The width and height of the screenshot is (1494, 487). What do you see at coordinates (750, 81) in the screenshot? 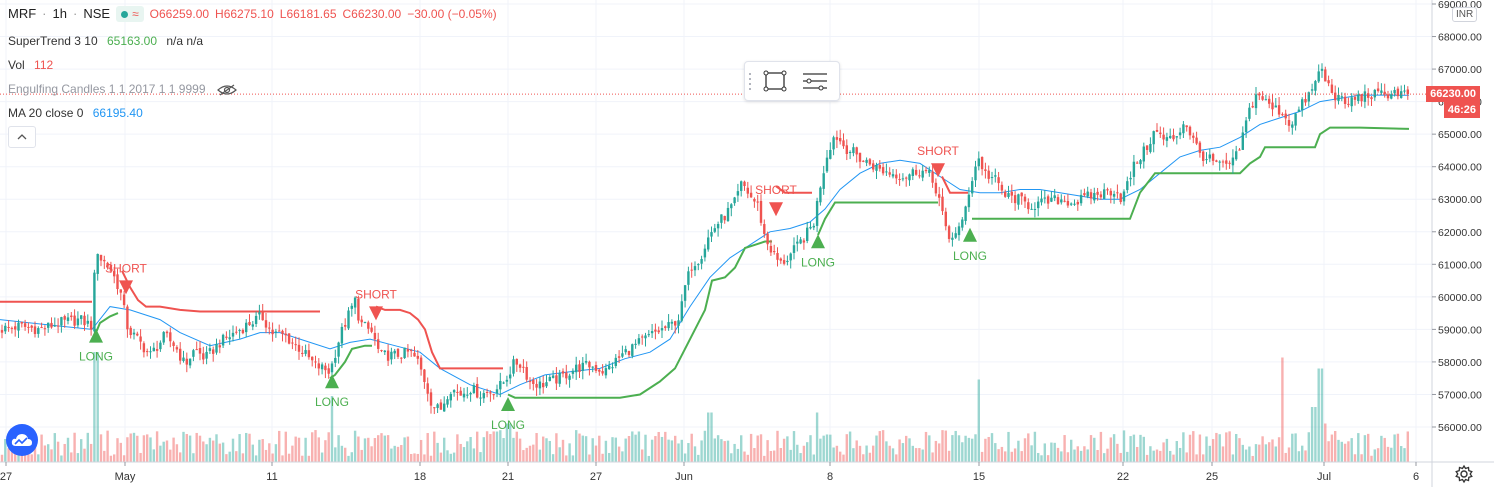
I see `drag-handle-icon` at bounding box center [750, 81].